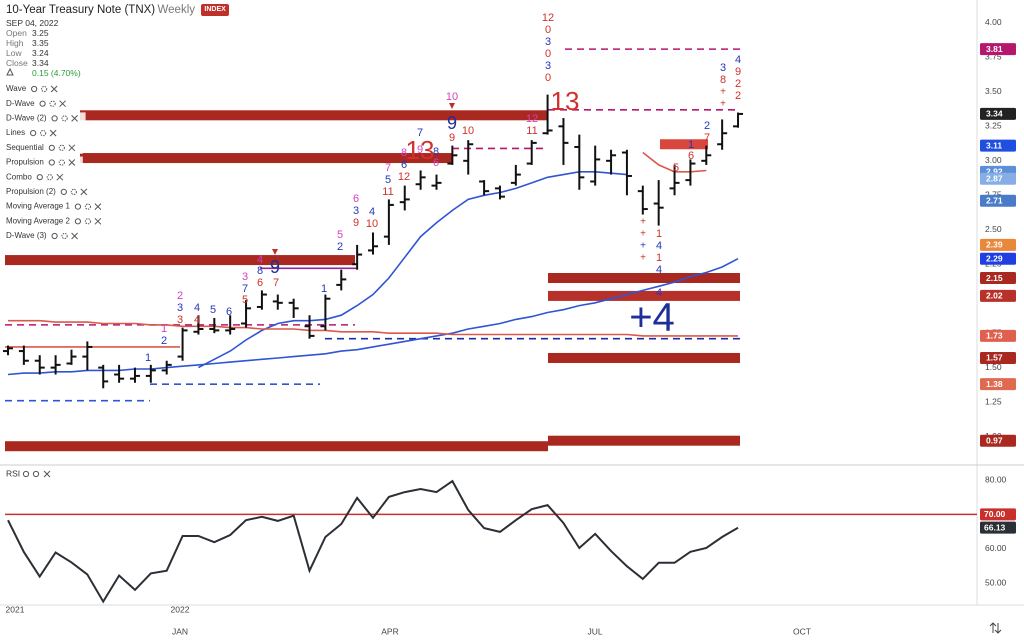  What do you see at coordinates (26, 118) in the screenshot?
I see `indicator-name: D-Wave (2)` at bounding box center [26, 118].